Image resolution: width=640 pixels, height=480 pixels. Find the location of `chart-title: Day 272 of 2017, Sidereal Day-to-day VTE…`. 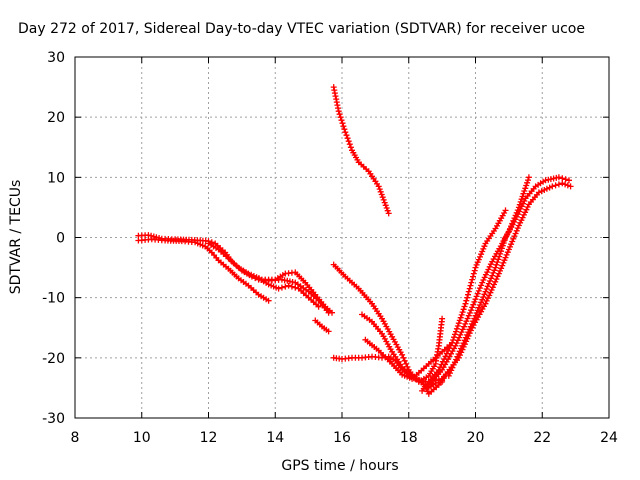

chart-title: Day 272 of 2017, Sidereal Day-to-day VTE… is located at coordinates (301, 29).